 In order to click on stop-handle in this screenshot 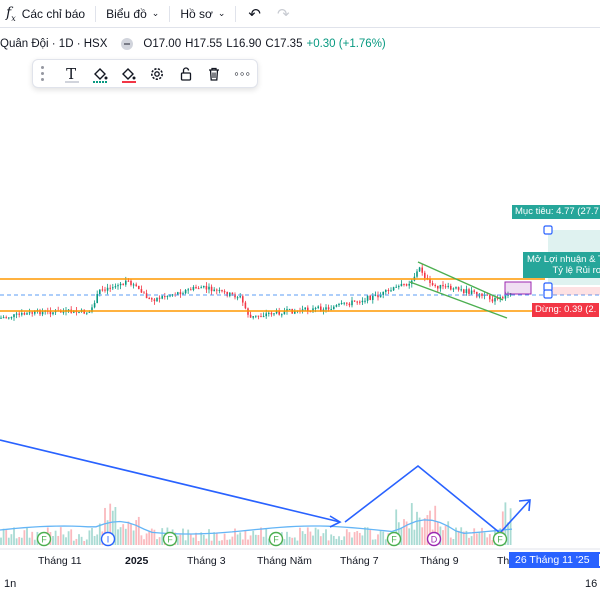, I will do `click(548, 294)`.